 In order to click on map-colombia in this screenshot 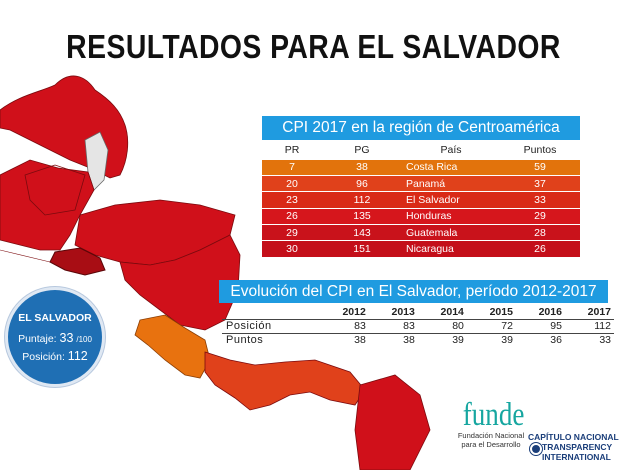, I will do `click(392, 422)`.